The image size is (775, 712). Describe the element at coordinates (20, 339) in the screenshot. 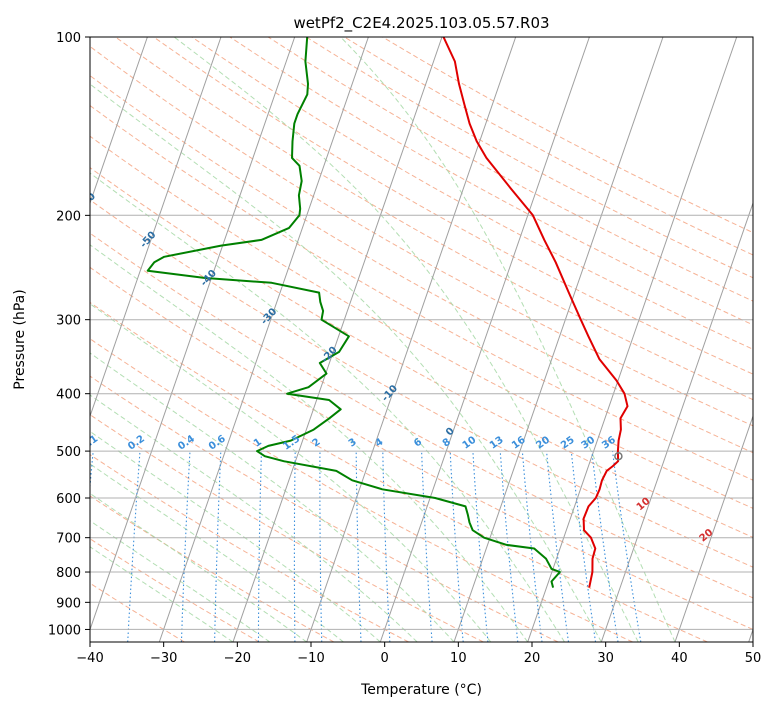

I see `y-axis-label: Pressure (hPa)` at that location.